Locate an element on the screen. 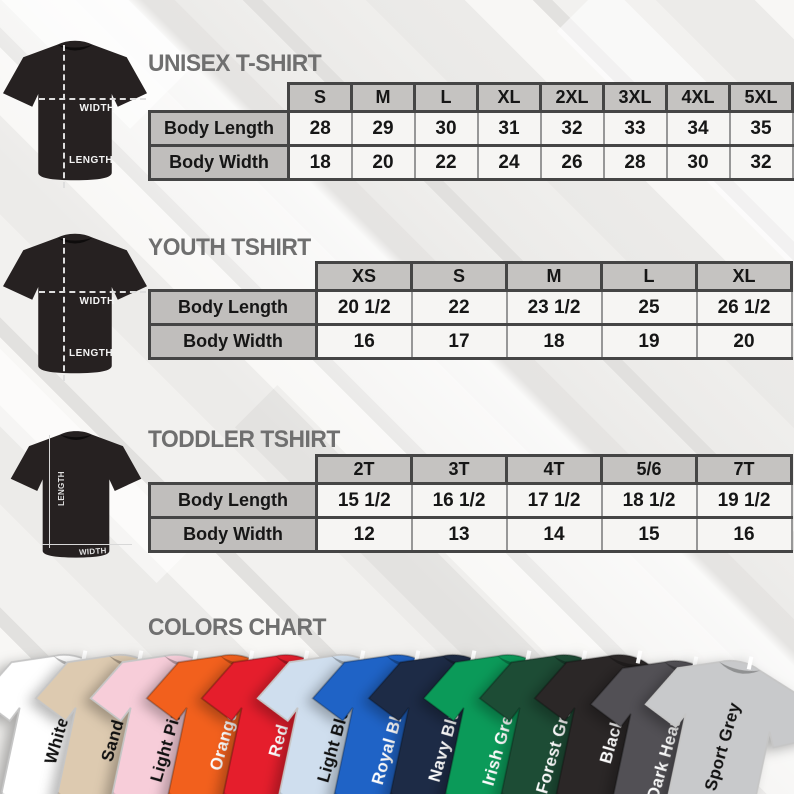 The image size is (794, 794). size-value-cell: 20 1/2 is located at coordinates (364, 307).